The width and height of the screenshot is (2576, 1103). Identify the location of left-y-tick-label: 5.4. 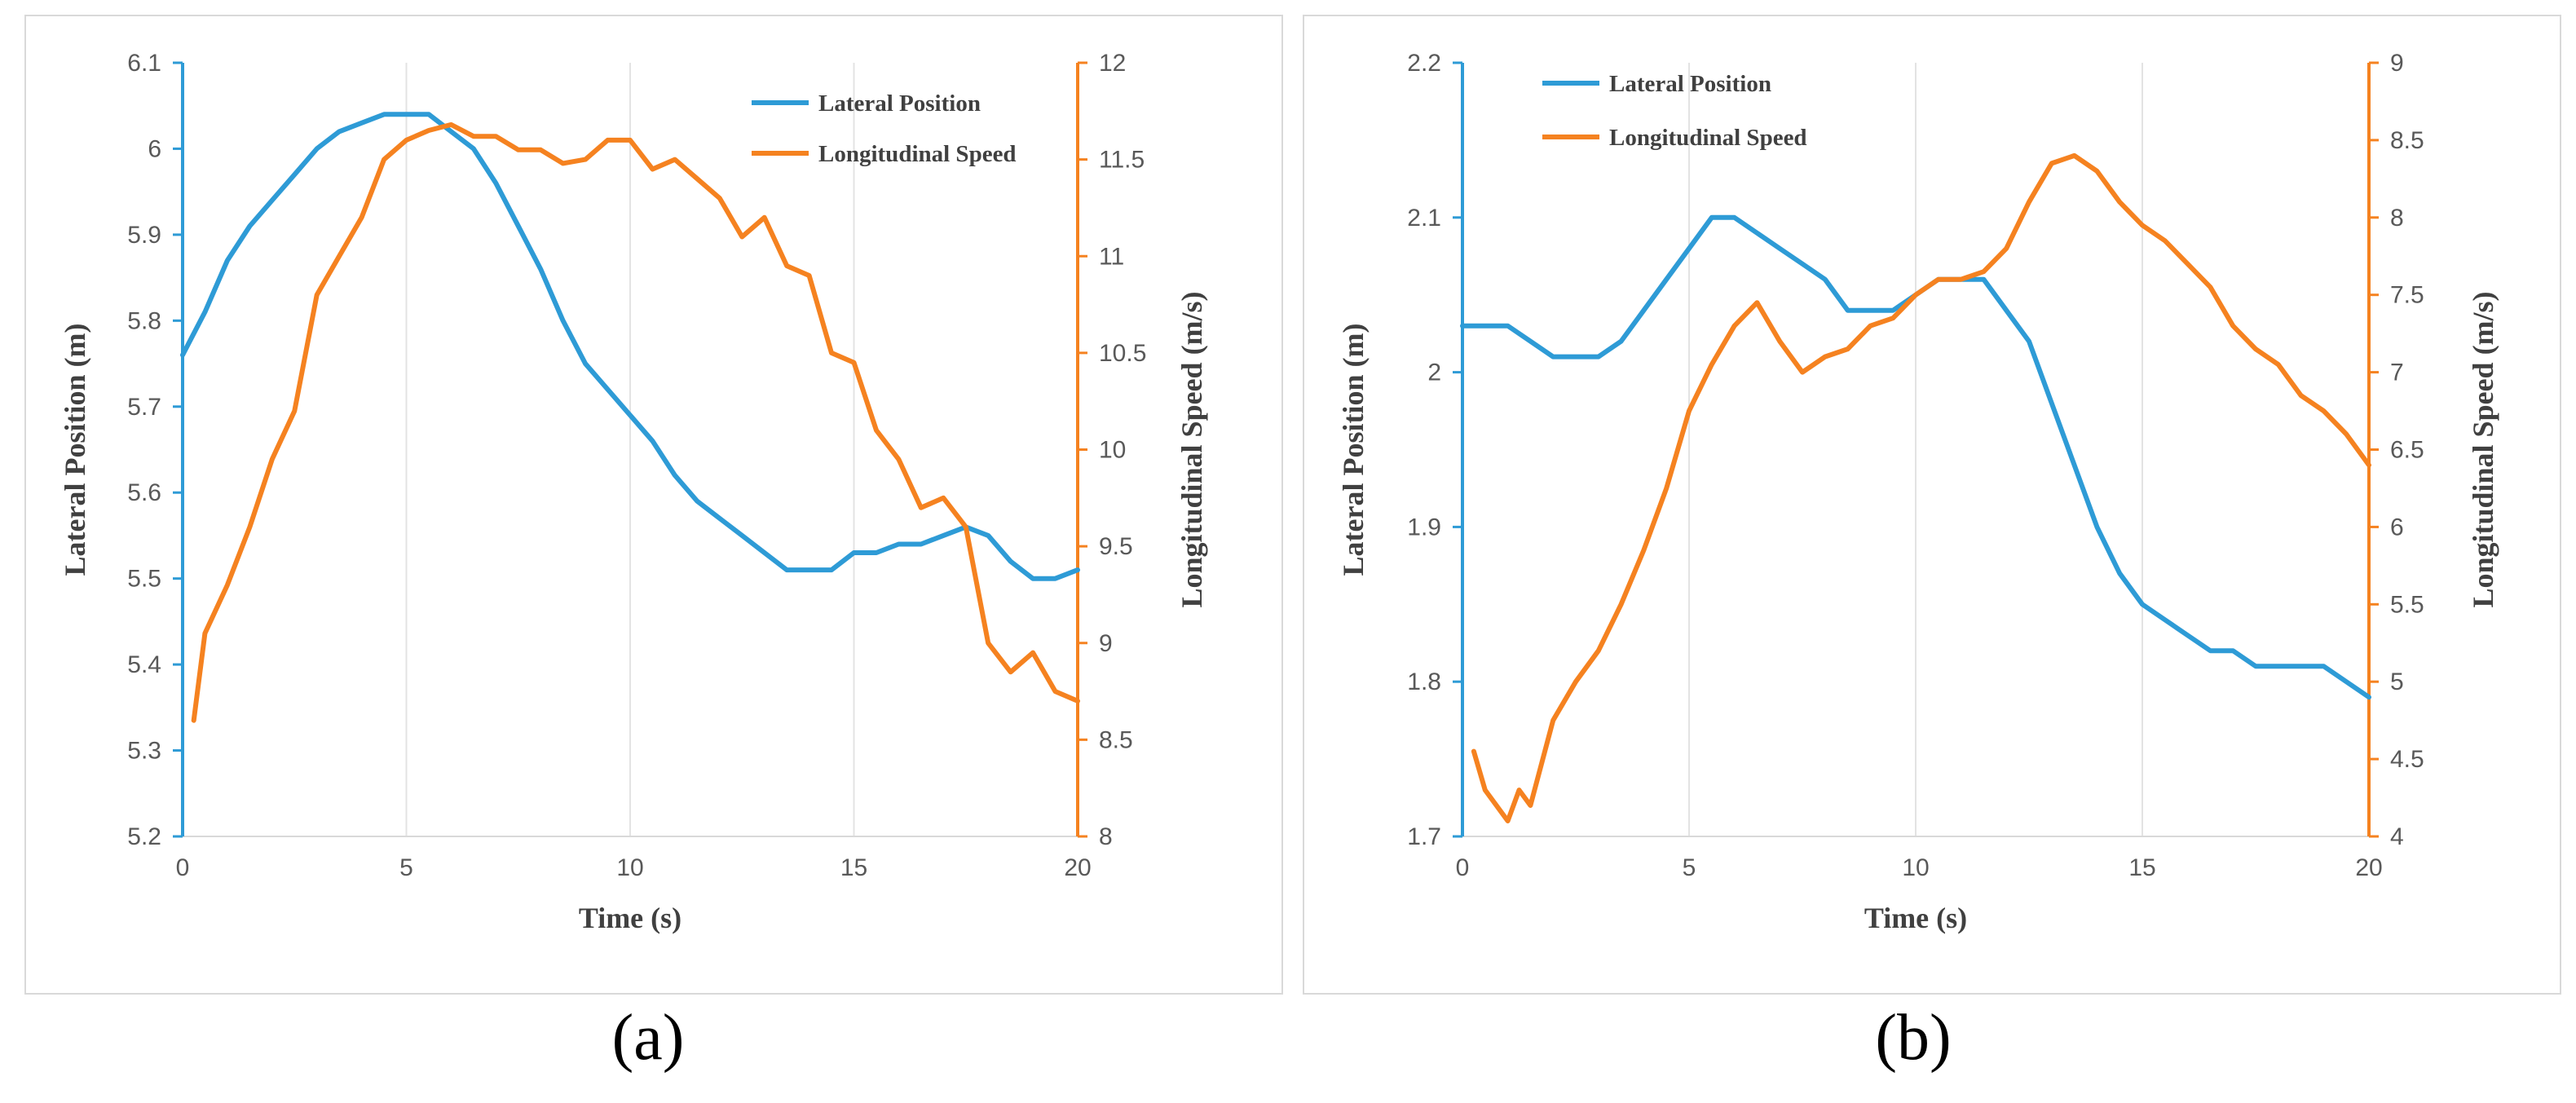
(144, 664).